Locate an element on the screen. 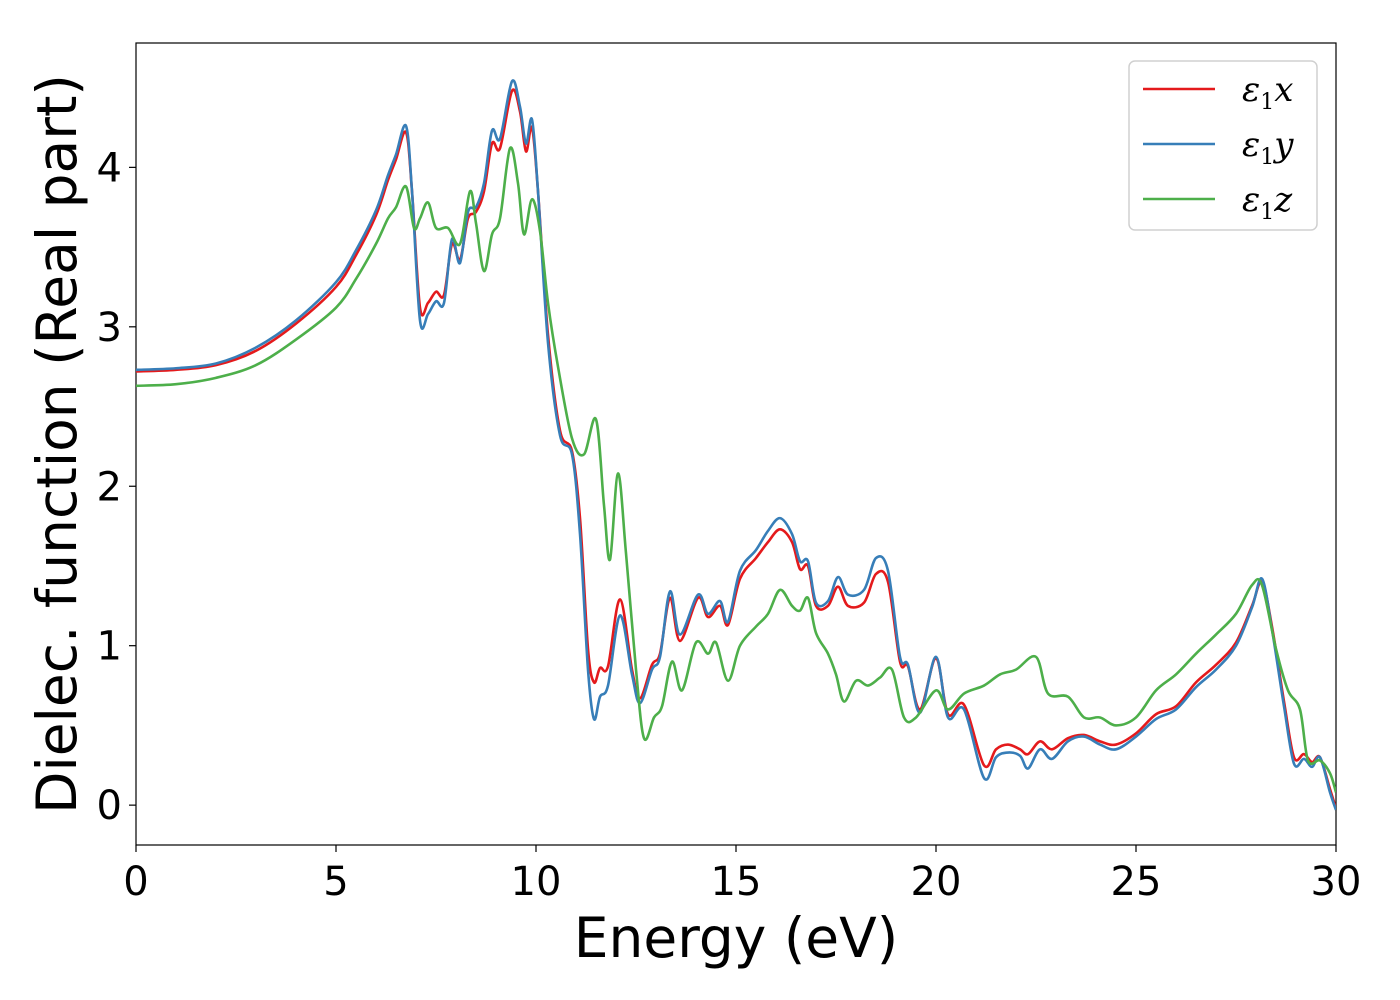  x-tick-label: 15 is located at coordinates (736, 882).